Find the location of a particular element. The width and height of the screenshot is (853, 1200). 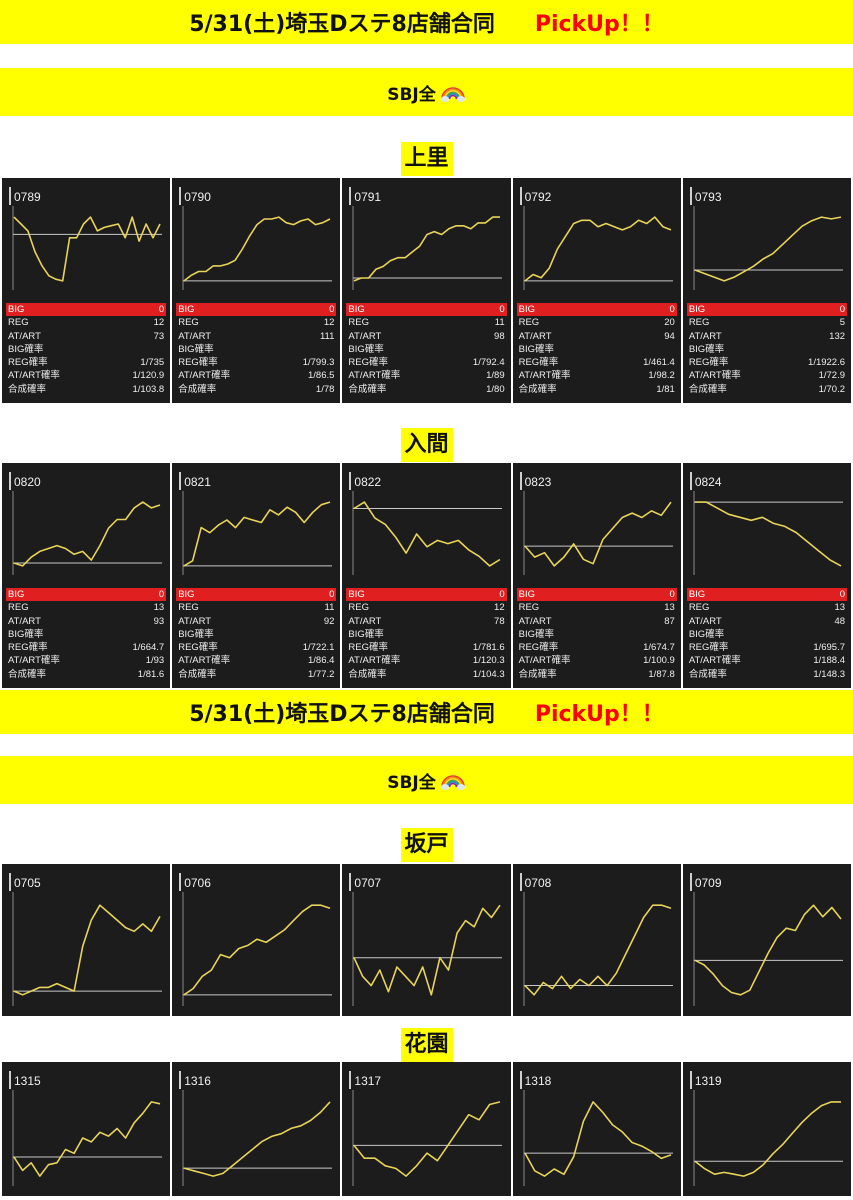

stat-row-at-art: AT/ART 98 is located at coordinates (426, 336).